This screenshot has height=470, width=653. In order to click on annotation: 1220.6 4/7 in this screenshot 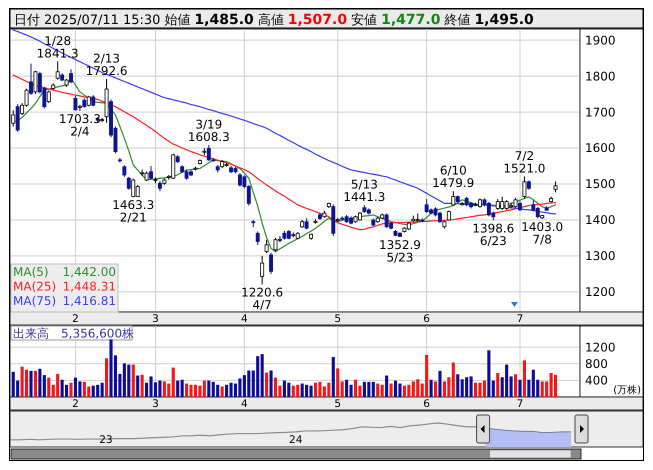, I will do `click(262, 298)`.